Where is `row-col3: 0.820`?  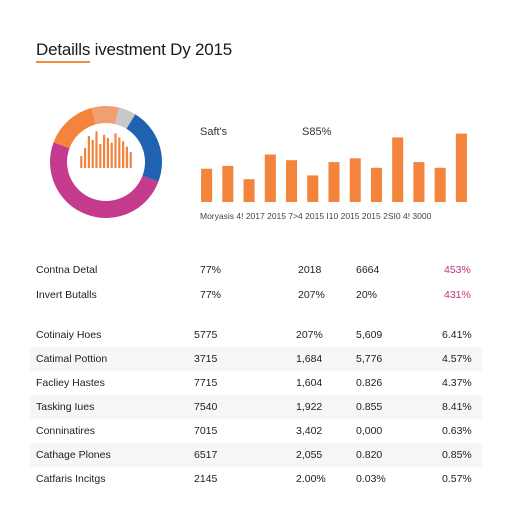
row-col3: 0.820 is located at coordinates (369, 455).